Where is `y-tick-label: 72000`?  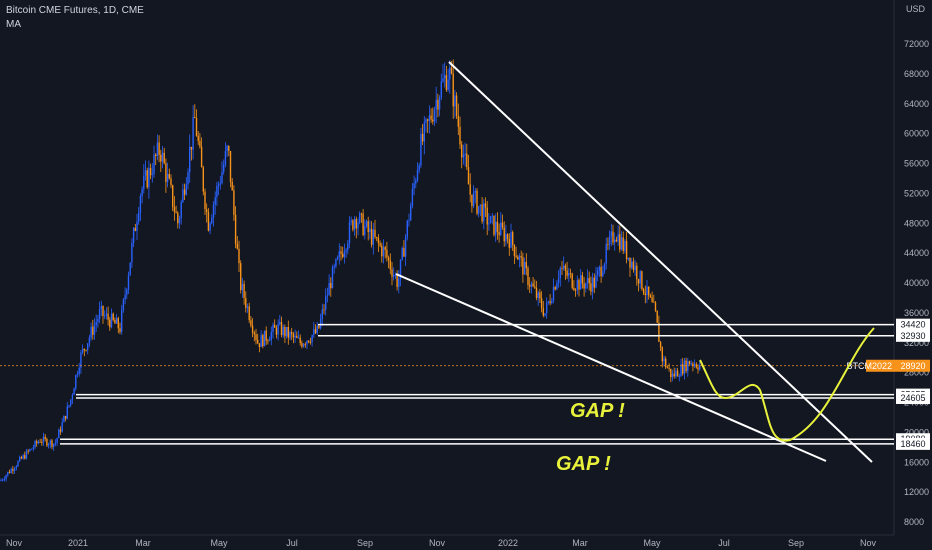 y-tick-label: 72000 is located at coordinates (916, 44).